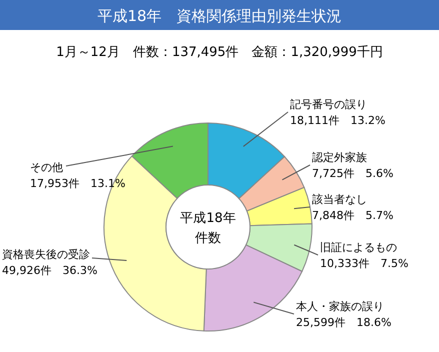 This screenshot has height=352, width=439. Describe the element at coordinates (340, 306) in the screenshot. I see `slice-label: 本人・家族の誤り` at that location.